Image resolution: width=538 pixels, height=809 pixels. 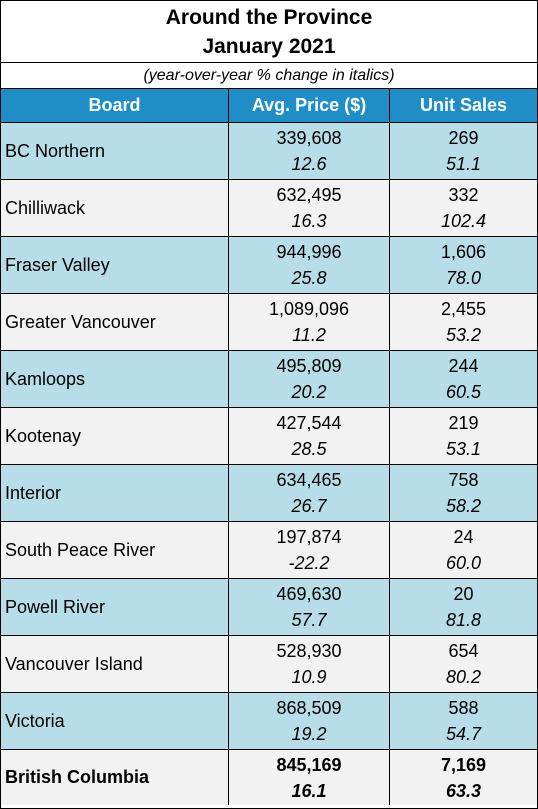 What do you see at coordinates (463, 777) in the screenshot?
I see `total-sales-cell: 7,169 63.3` at bounding box center [463, 777].